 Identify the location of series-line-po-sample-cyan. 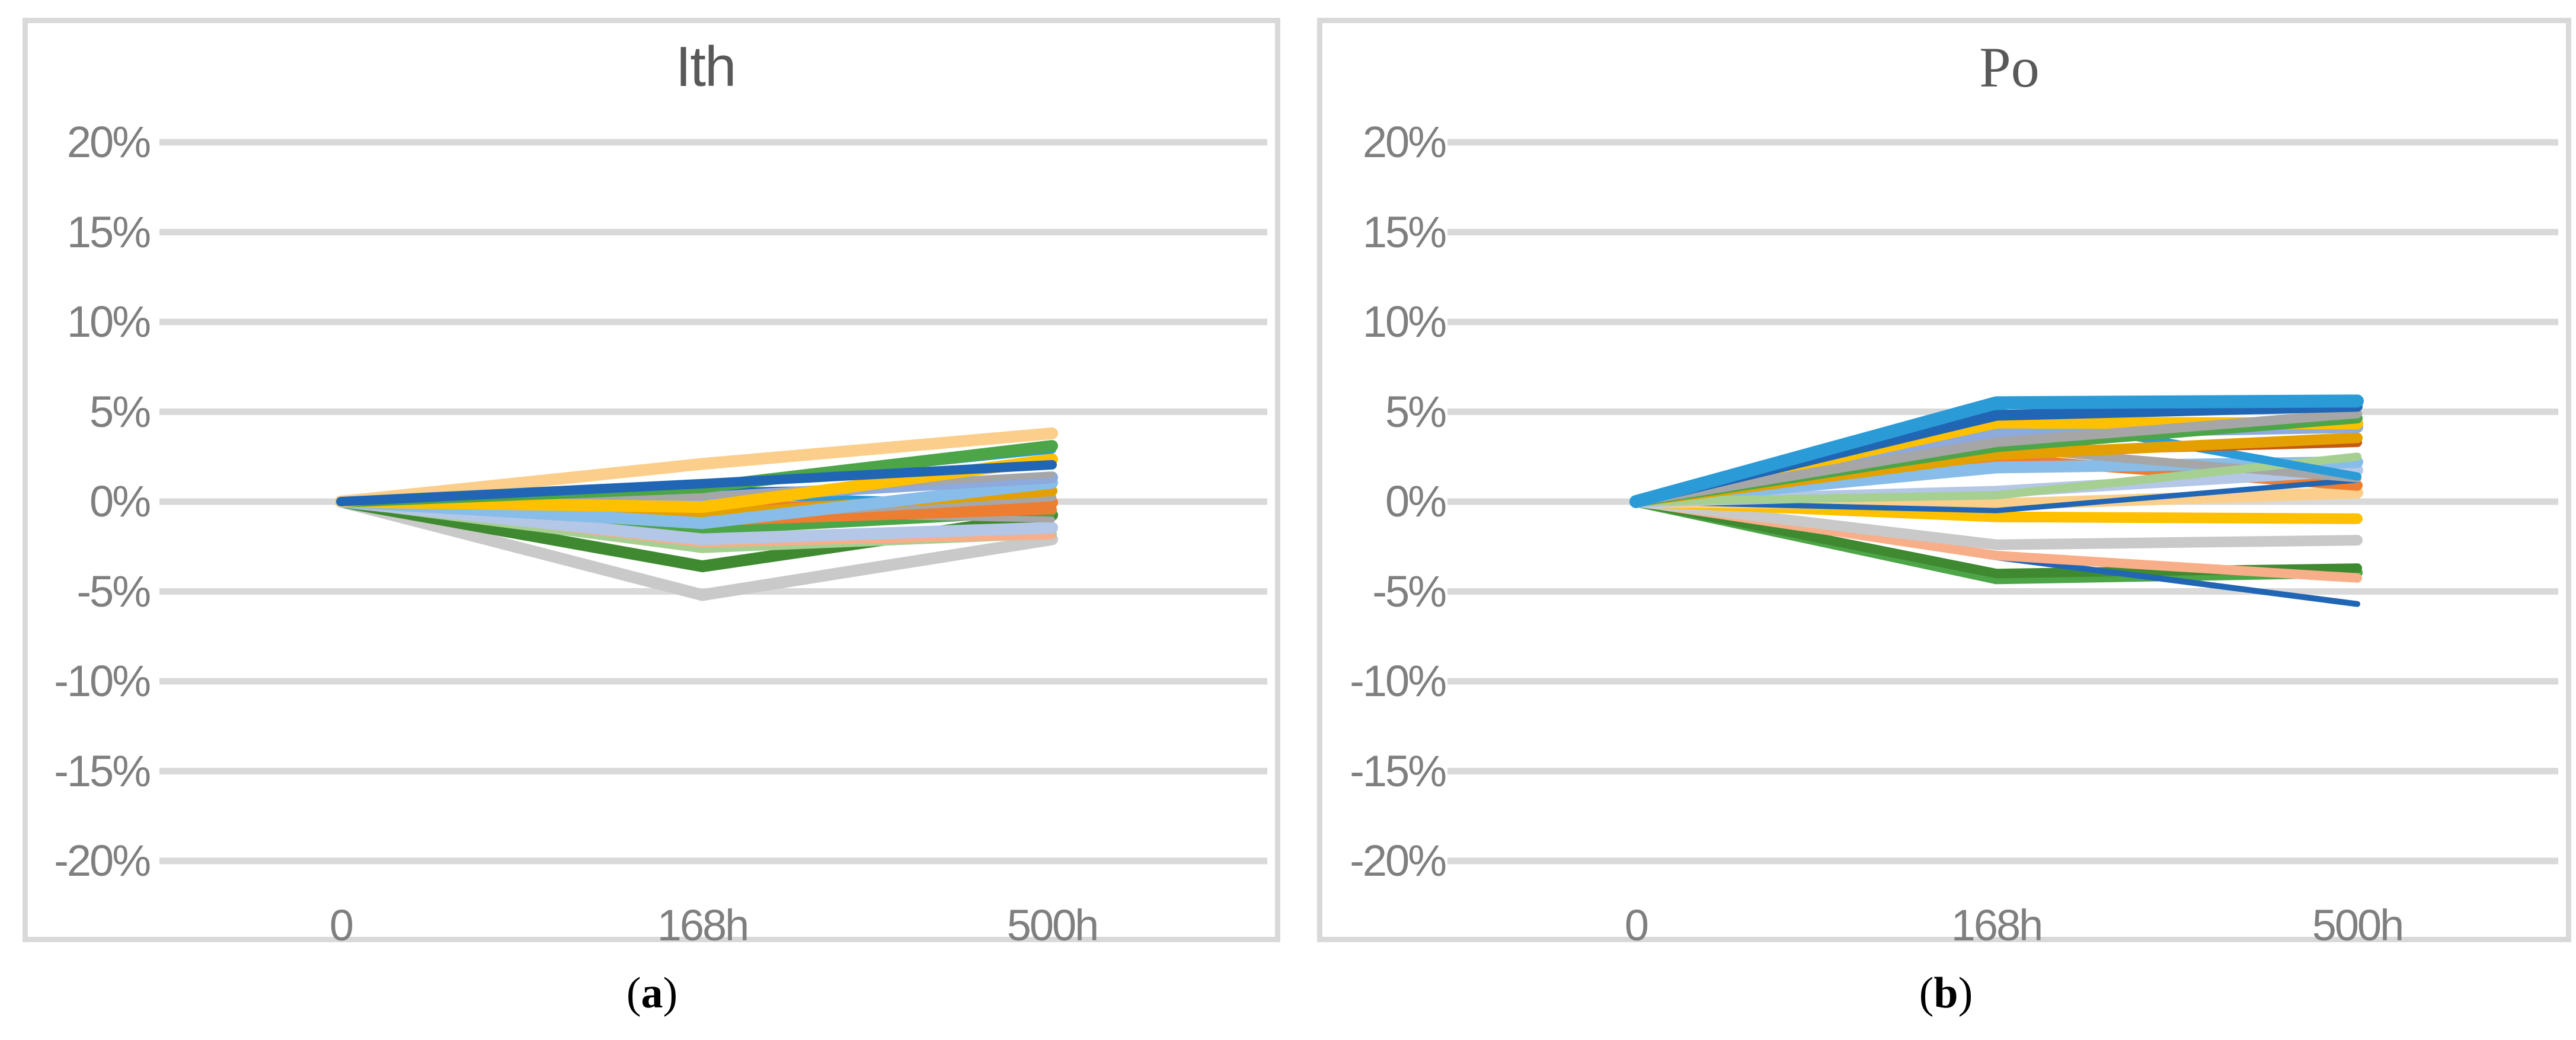
(1996, 451).